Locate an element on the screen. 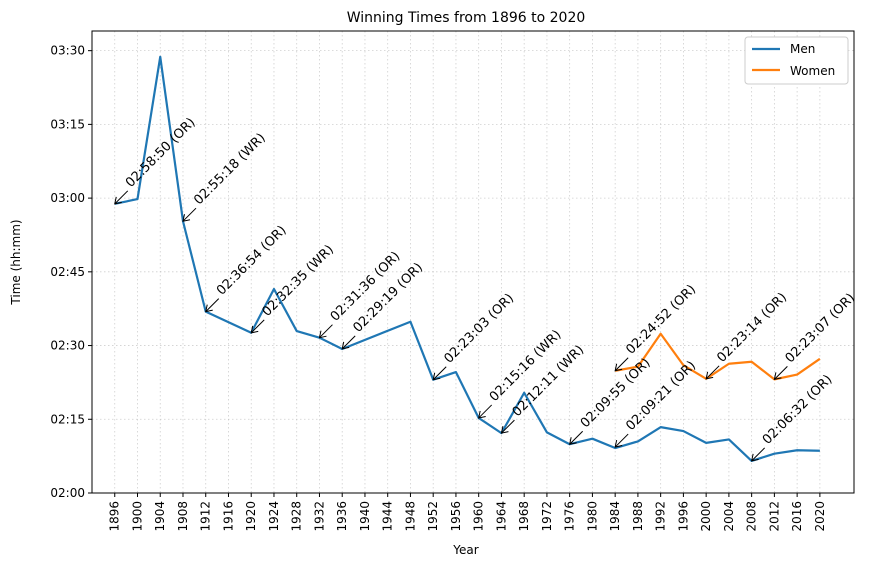  x-tick-label: 2020 is located at coordinates (820, 516).